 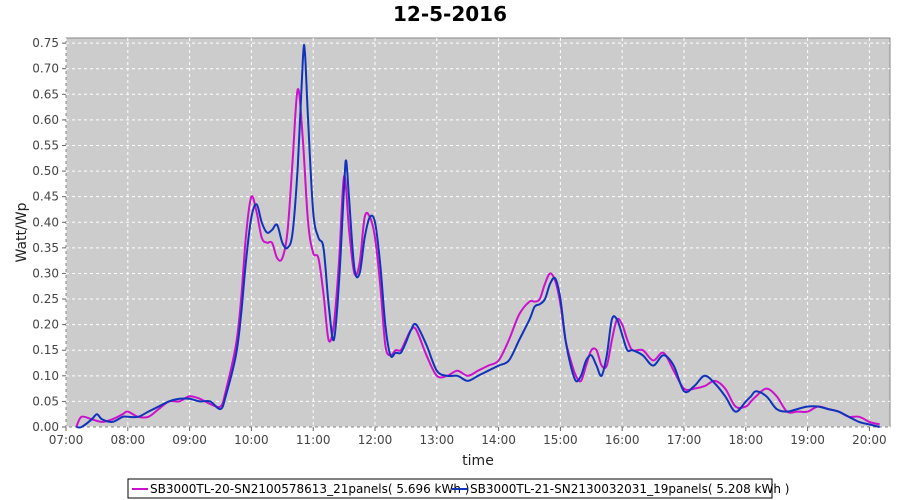 What do you see at coordinates (45, 94) in the screenshot?
I see `y-tick-label: 0.65` at bounding box center [45, 94].